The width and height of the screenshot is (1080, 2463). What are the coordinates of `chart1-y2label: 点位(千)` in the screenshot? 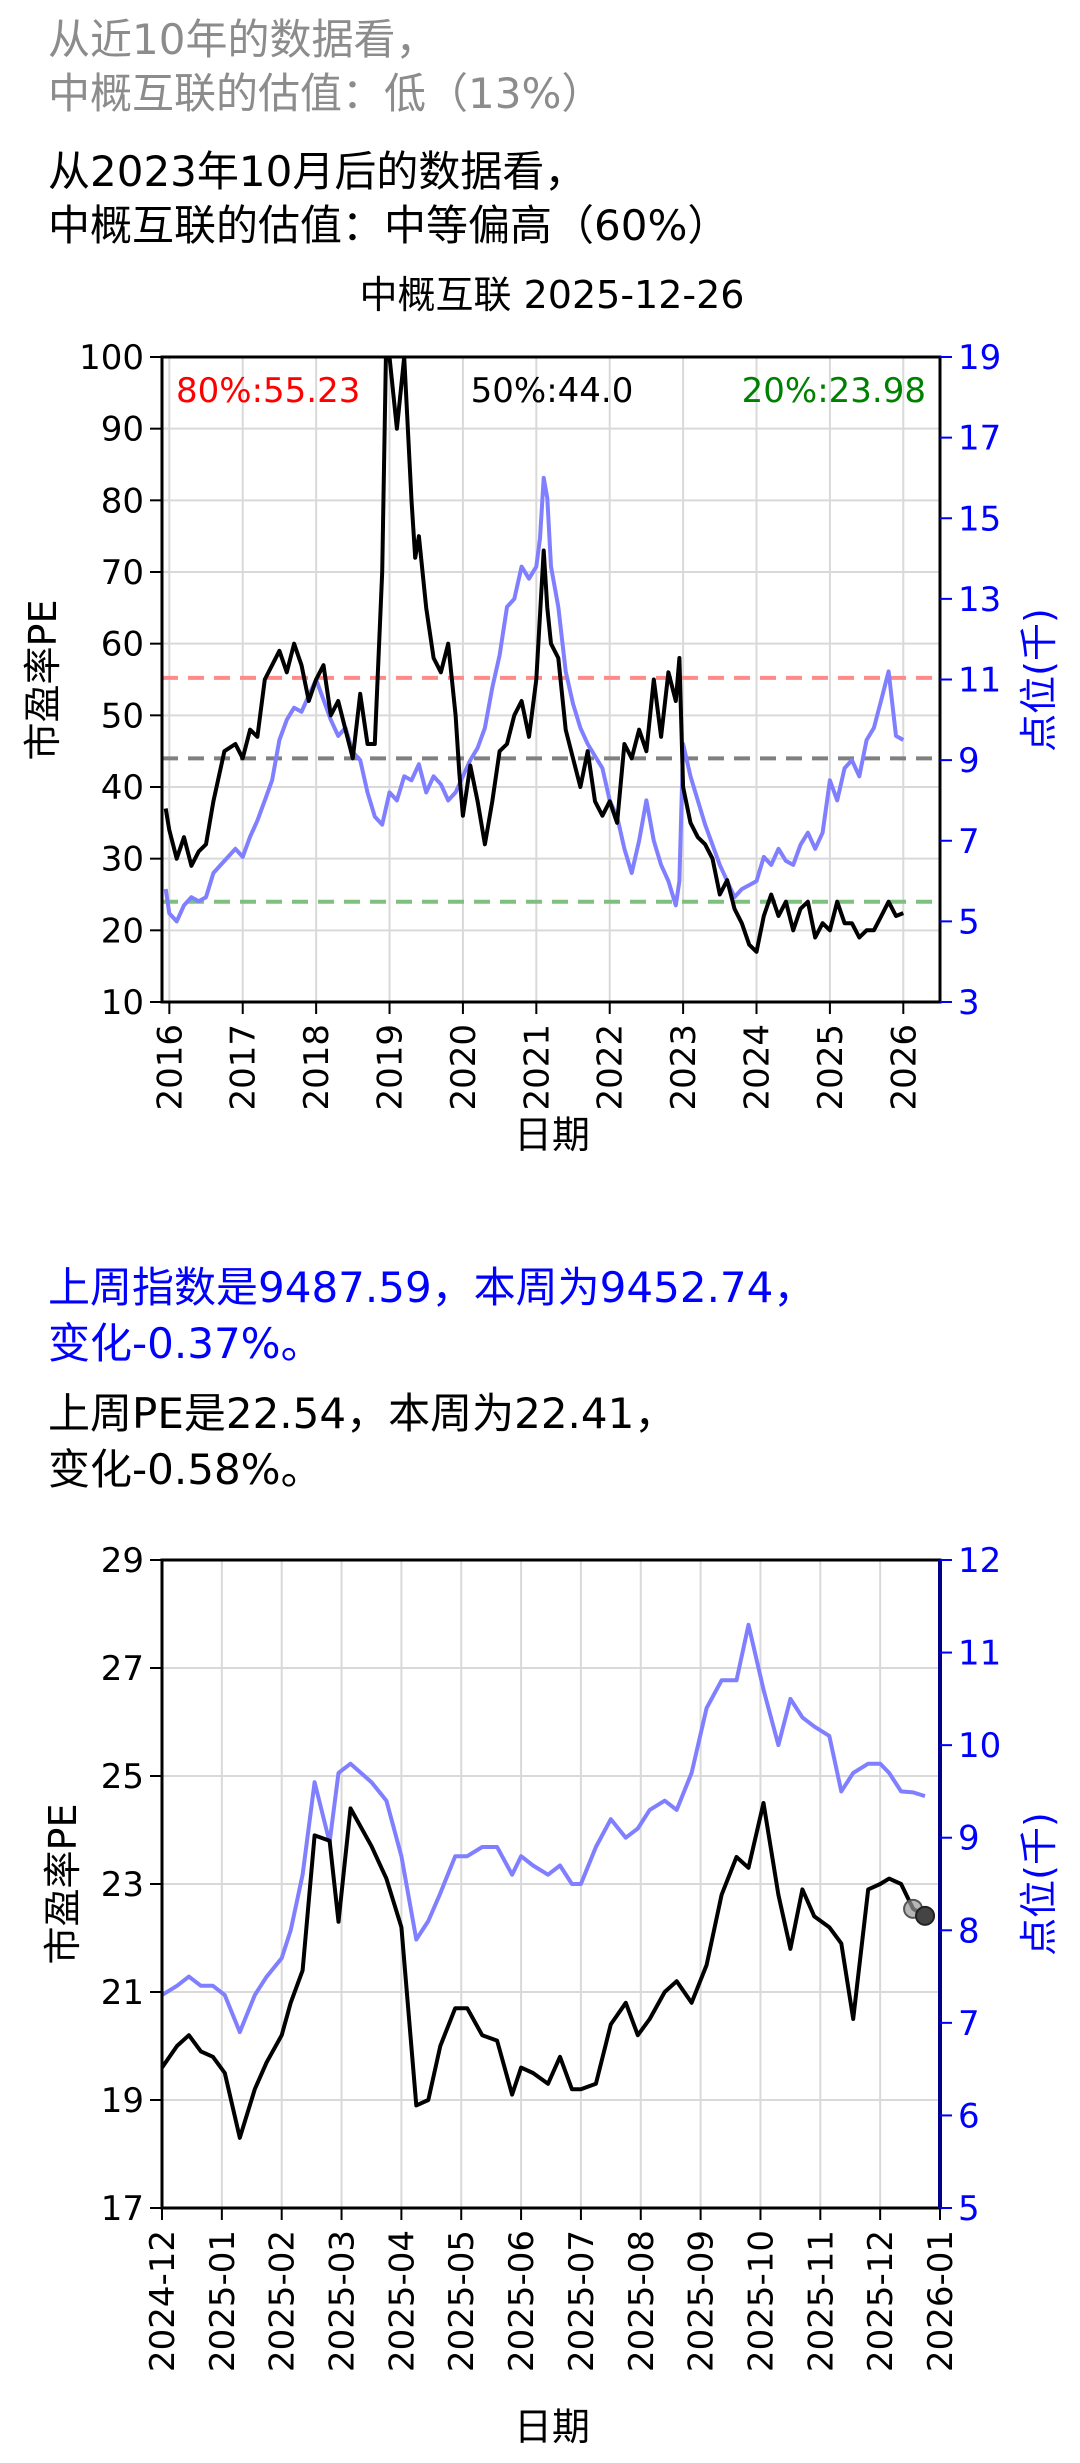 It's located at (1039, 680).